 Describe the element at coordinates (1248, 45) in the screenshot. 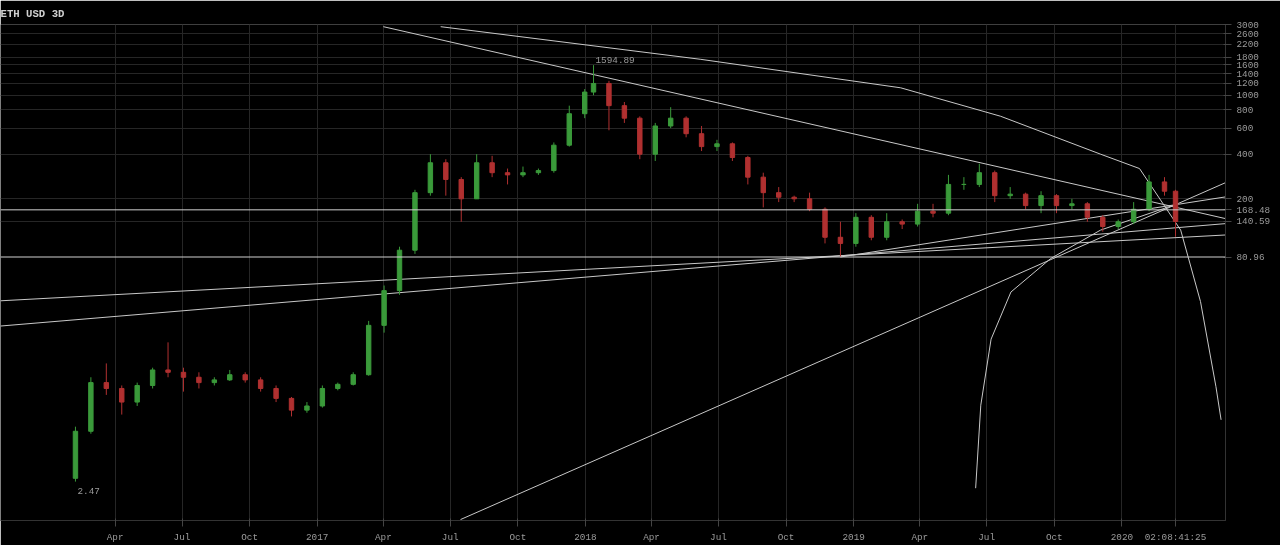

I see `y-tick-label: 2200` at that location.